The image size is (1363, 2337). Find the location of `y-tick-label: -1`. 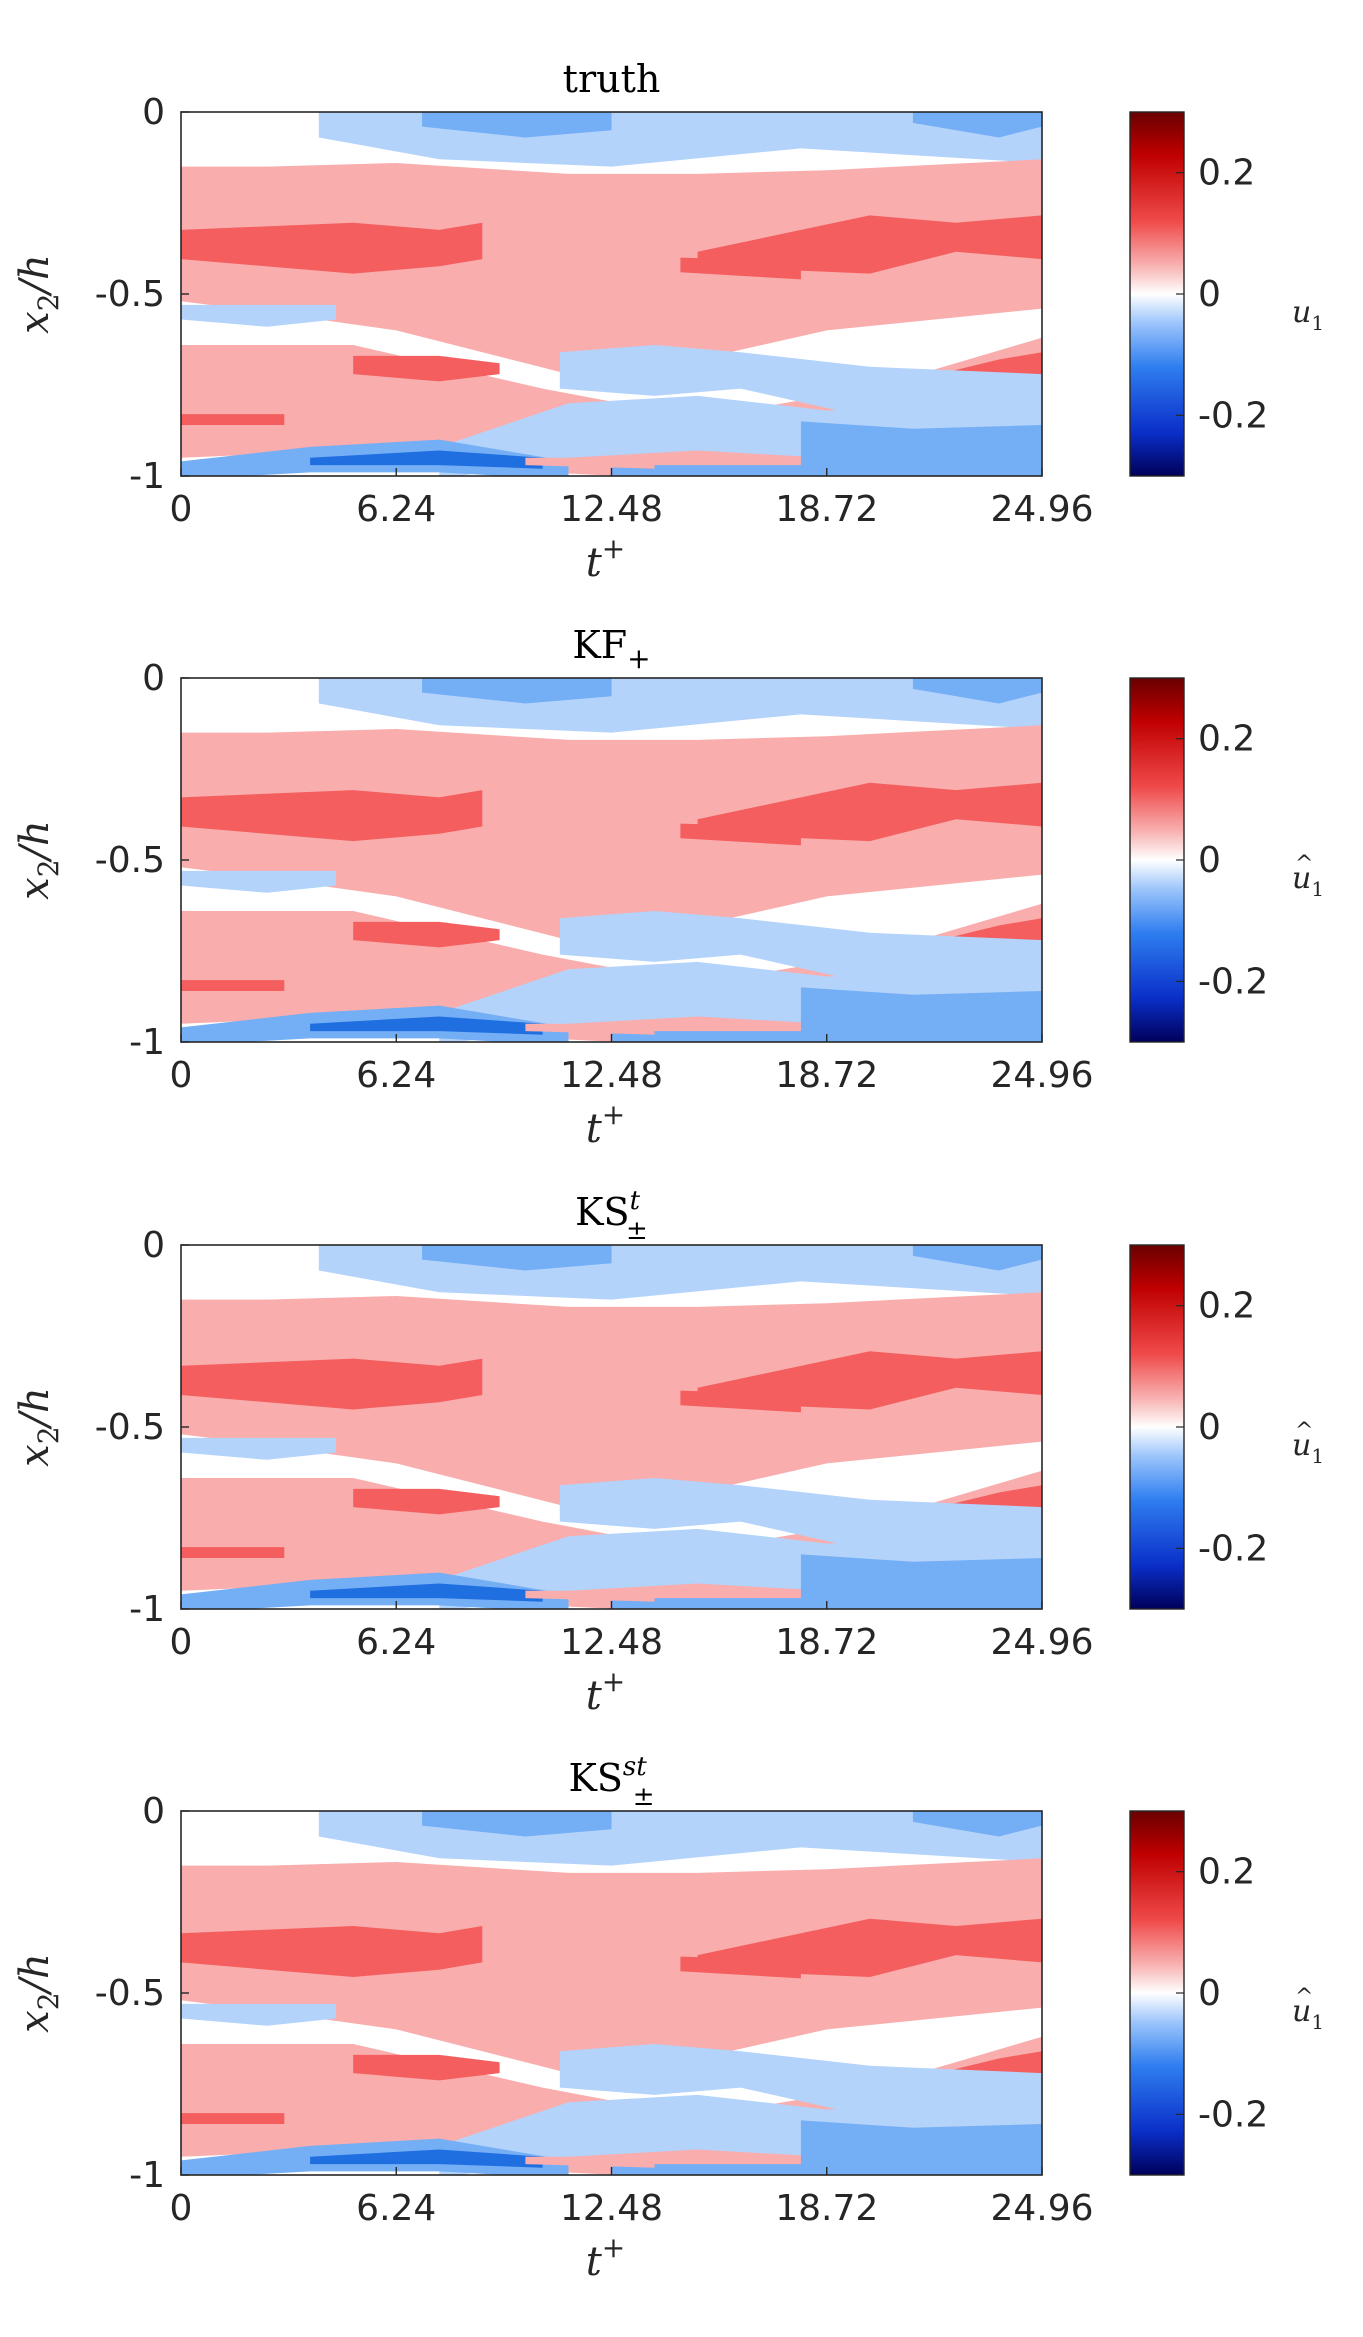

y-tick-label: -1 is located at coordinates (147, 476).